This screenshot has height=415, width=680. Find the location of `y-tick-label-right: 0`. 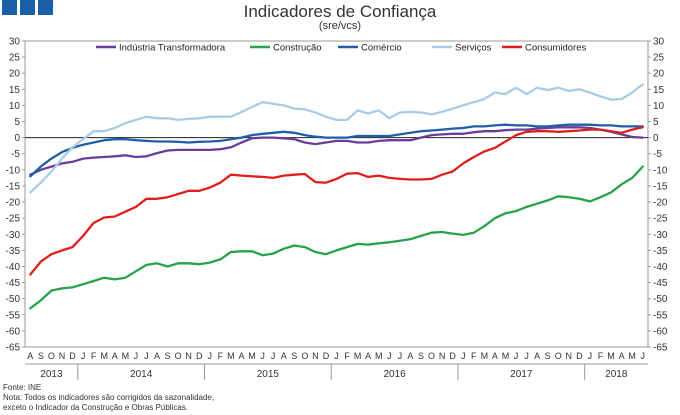

y-tick-label-right: 0 is located at coordinates (656, 138).